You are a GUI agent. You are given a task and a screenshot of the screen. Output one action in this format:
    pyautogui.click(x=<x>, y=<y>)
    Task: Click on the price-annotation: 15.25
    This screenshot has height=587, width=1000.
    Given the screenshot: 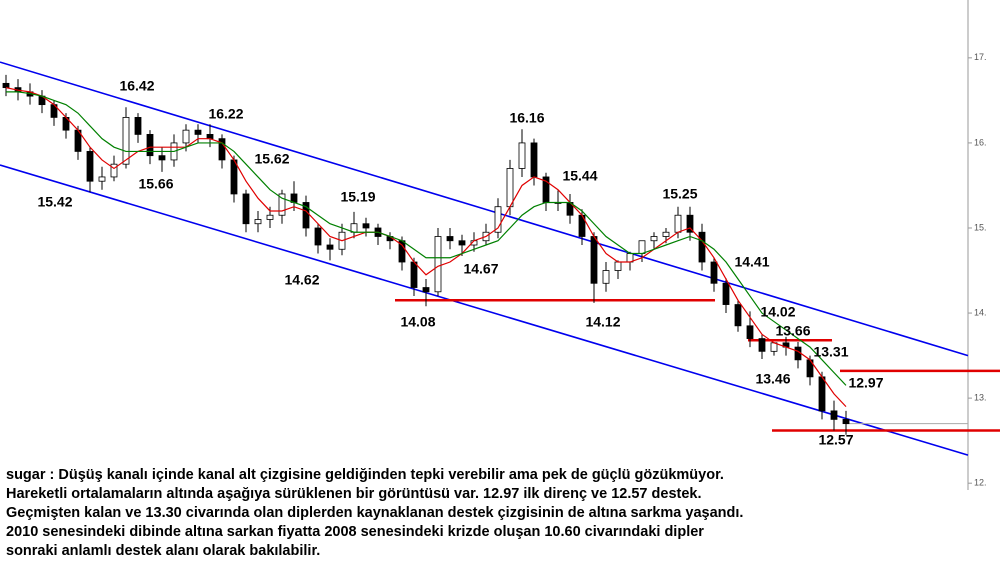 What is the action you would take?
    pyautogui.click(x=679, y=194)
    